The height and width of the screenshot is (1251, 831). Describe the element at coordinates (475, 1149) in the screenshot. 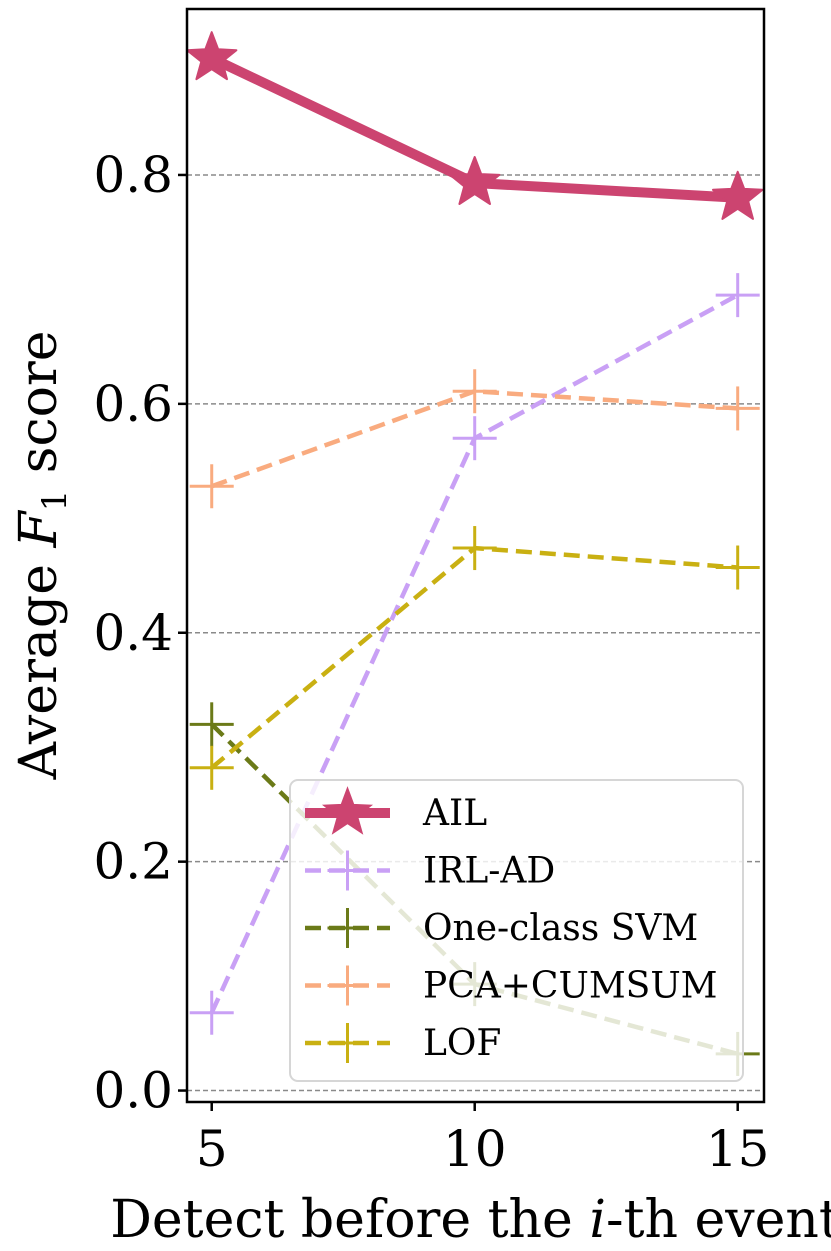

I see `x-tick-label: 10` at that location.